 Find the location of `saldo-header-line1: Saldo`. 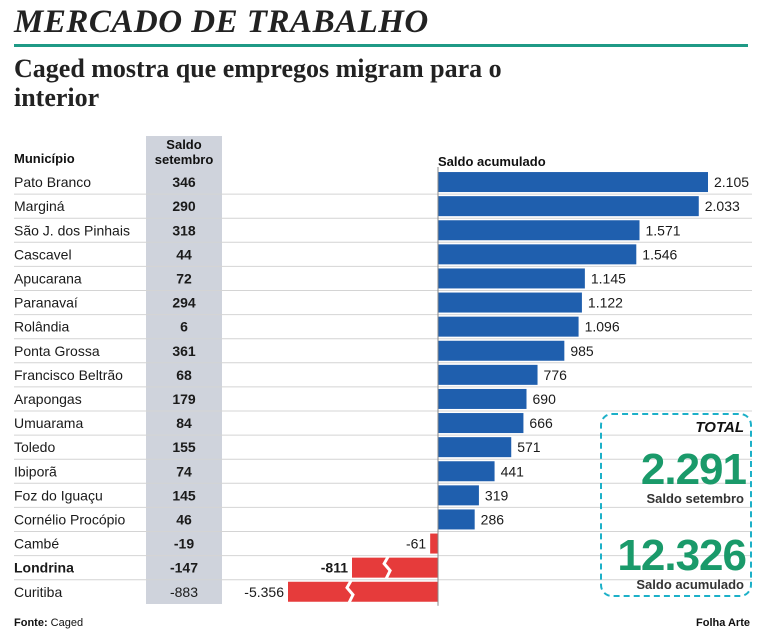

saldo-header-line1: Saldo is located at coordinates (184, 144).